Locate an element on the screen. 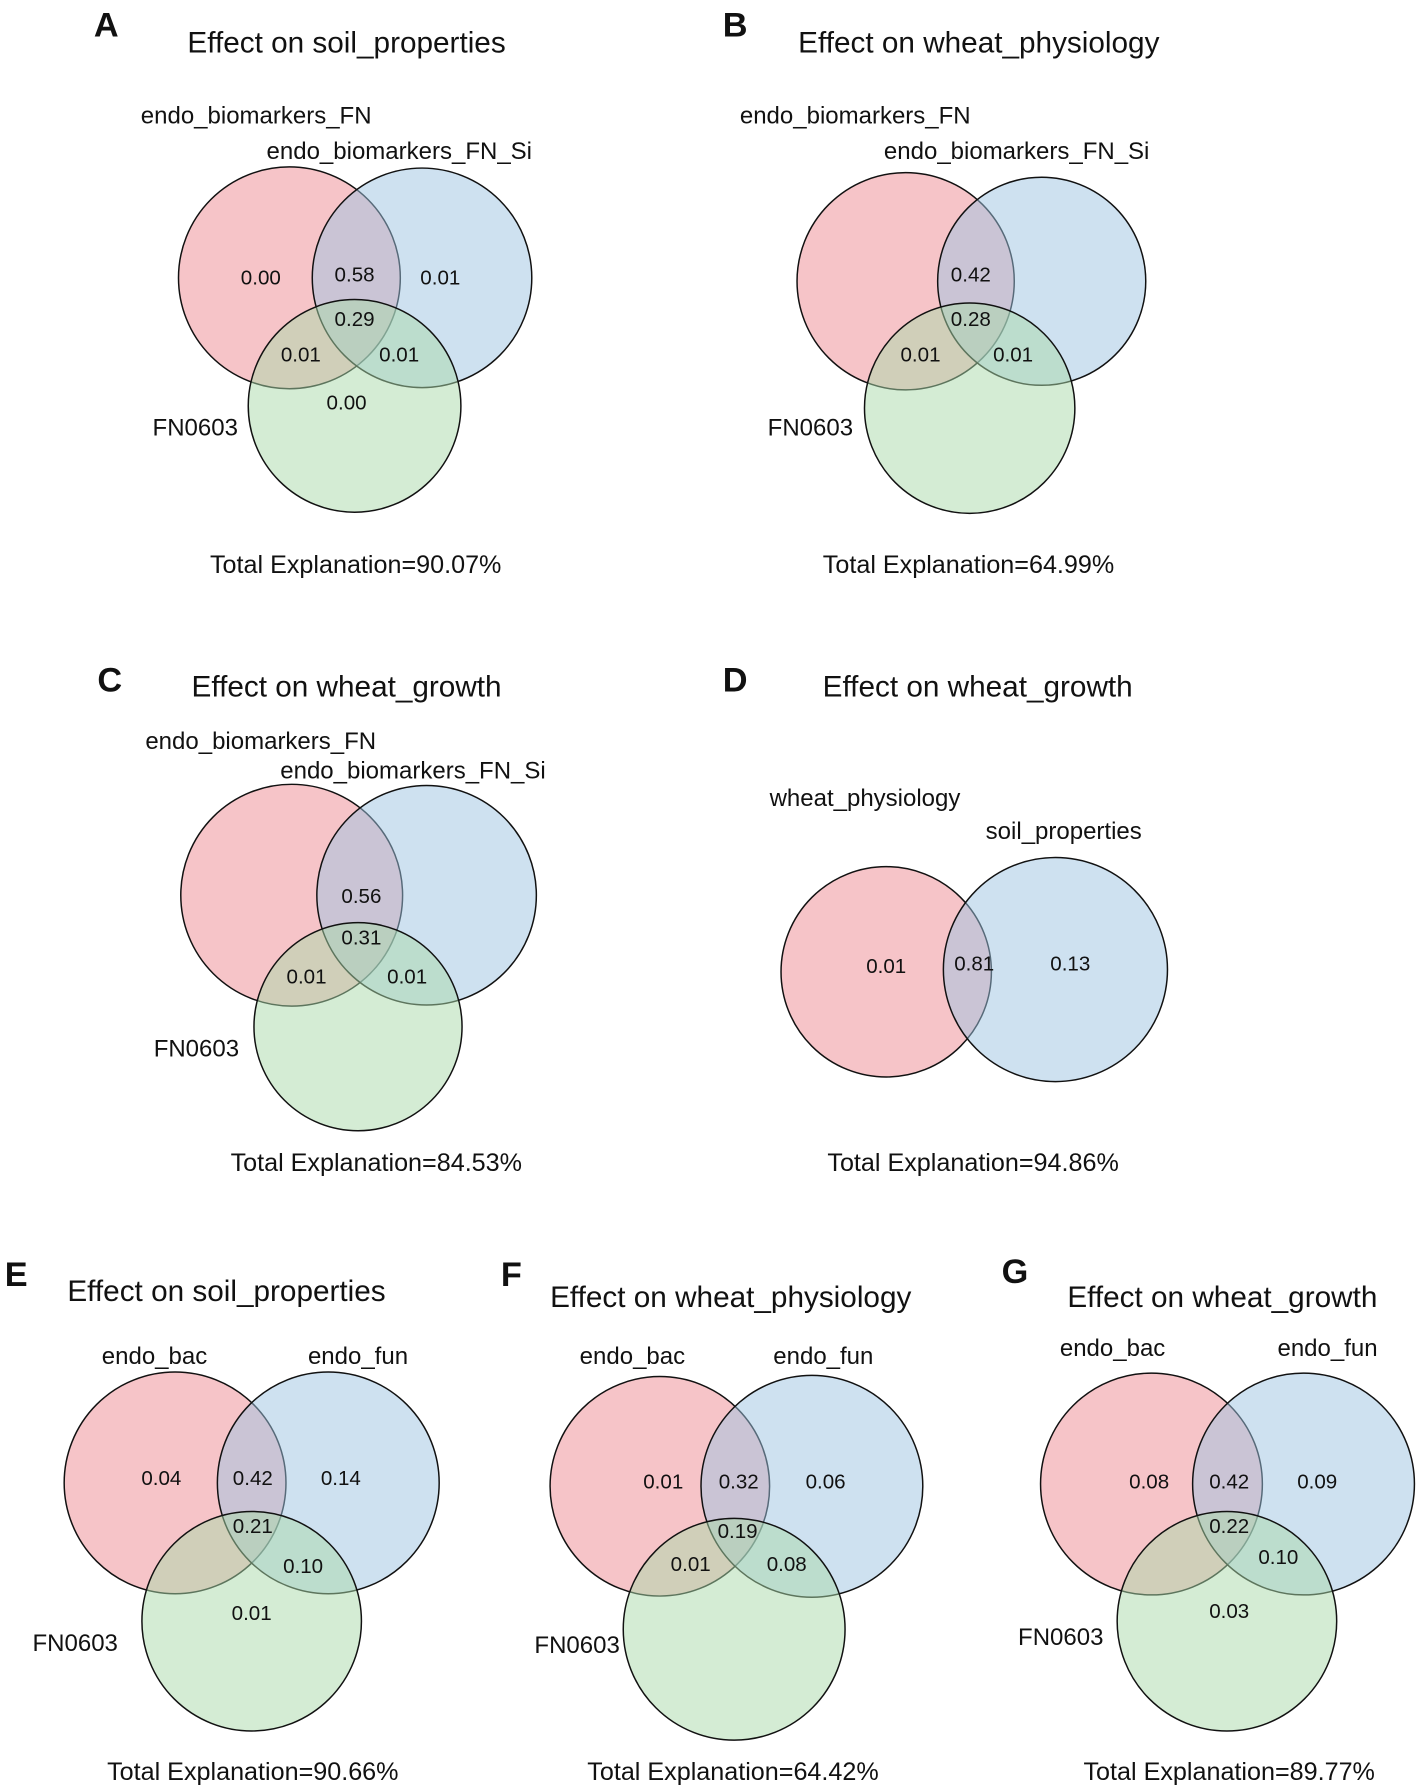 The width and height of the screenshot is (1418, 1787). region-value-s12: 0.56 is located at coordinates (361, 896).